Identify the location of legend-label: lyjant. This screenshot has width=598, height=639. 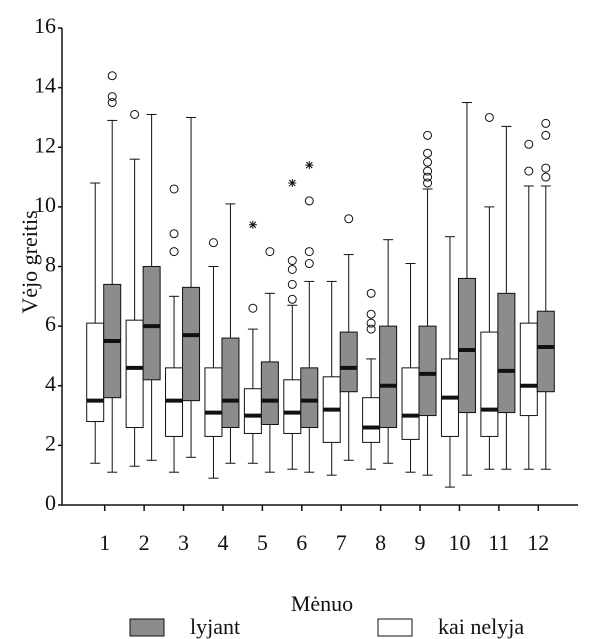
(215, 626).